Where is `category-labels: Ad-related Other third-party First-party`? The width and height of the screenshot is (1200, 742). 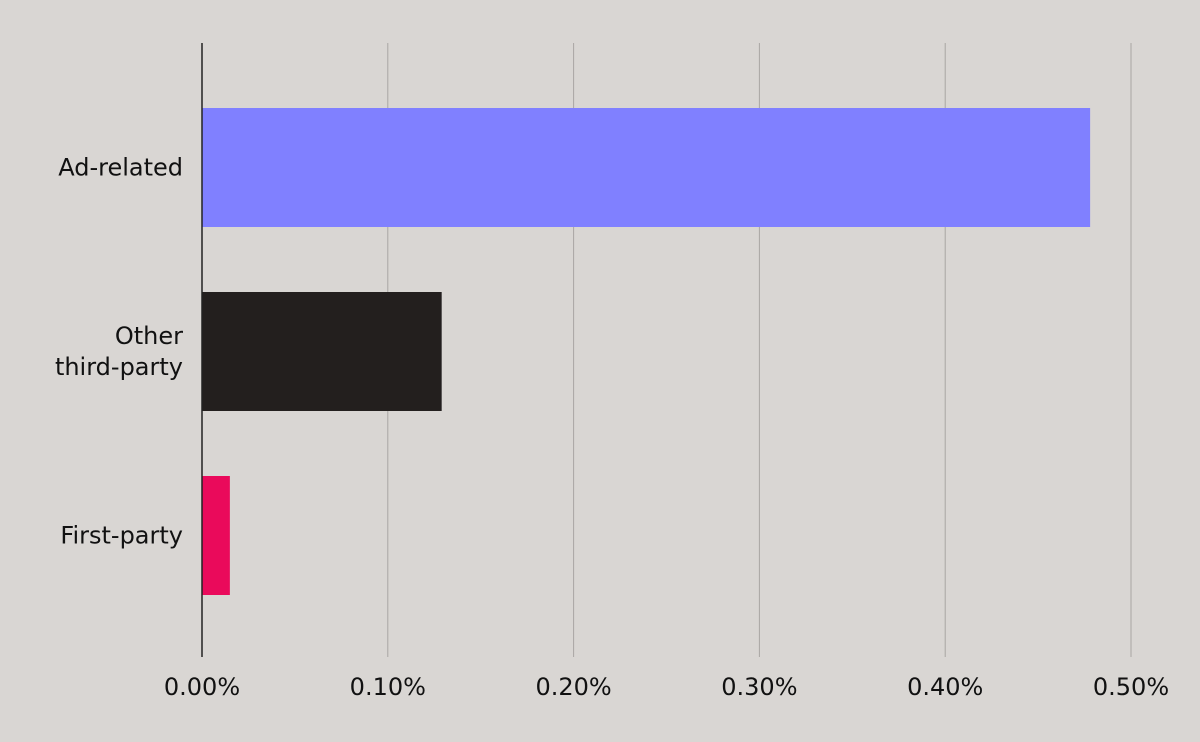 category-labels: Ad-related Other third-party First-party is located at coordinates (119, 352).